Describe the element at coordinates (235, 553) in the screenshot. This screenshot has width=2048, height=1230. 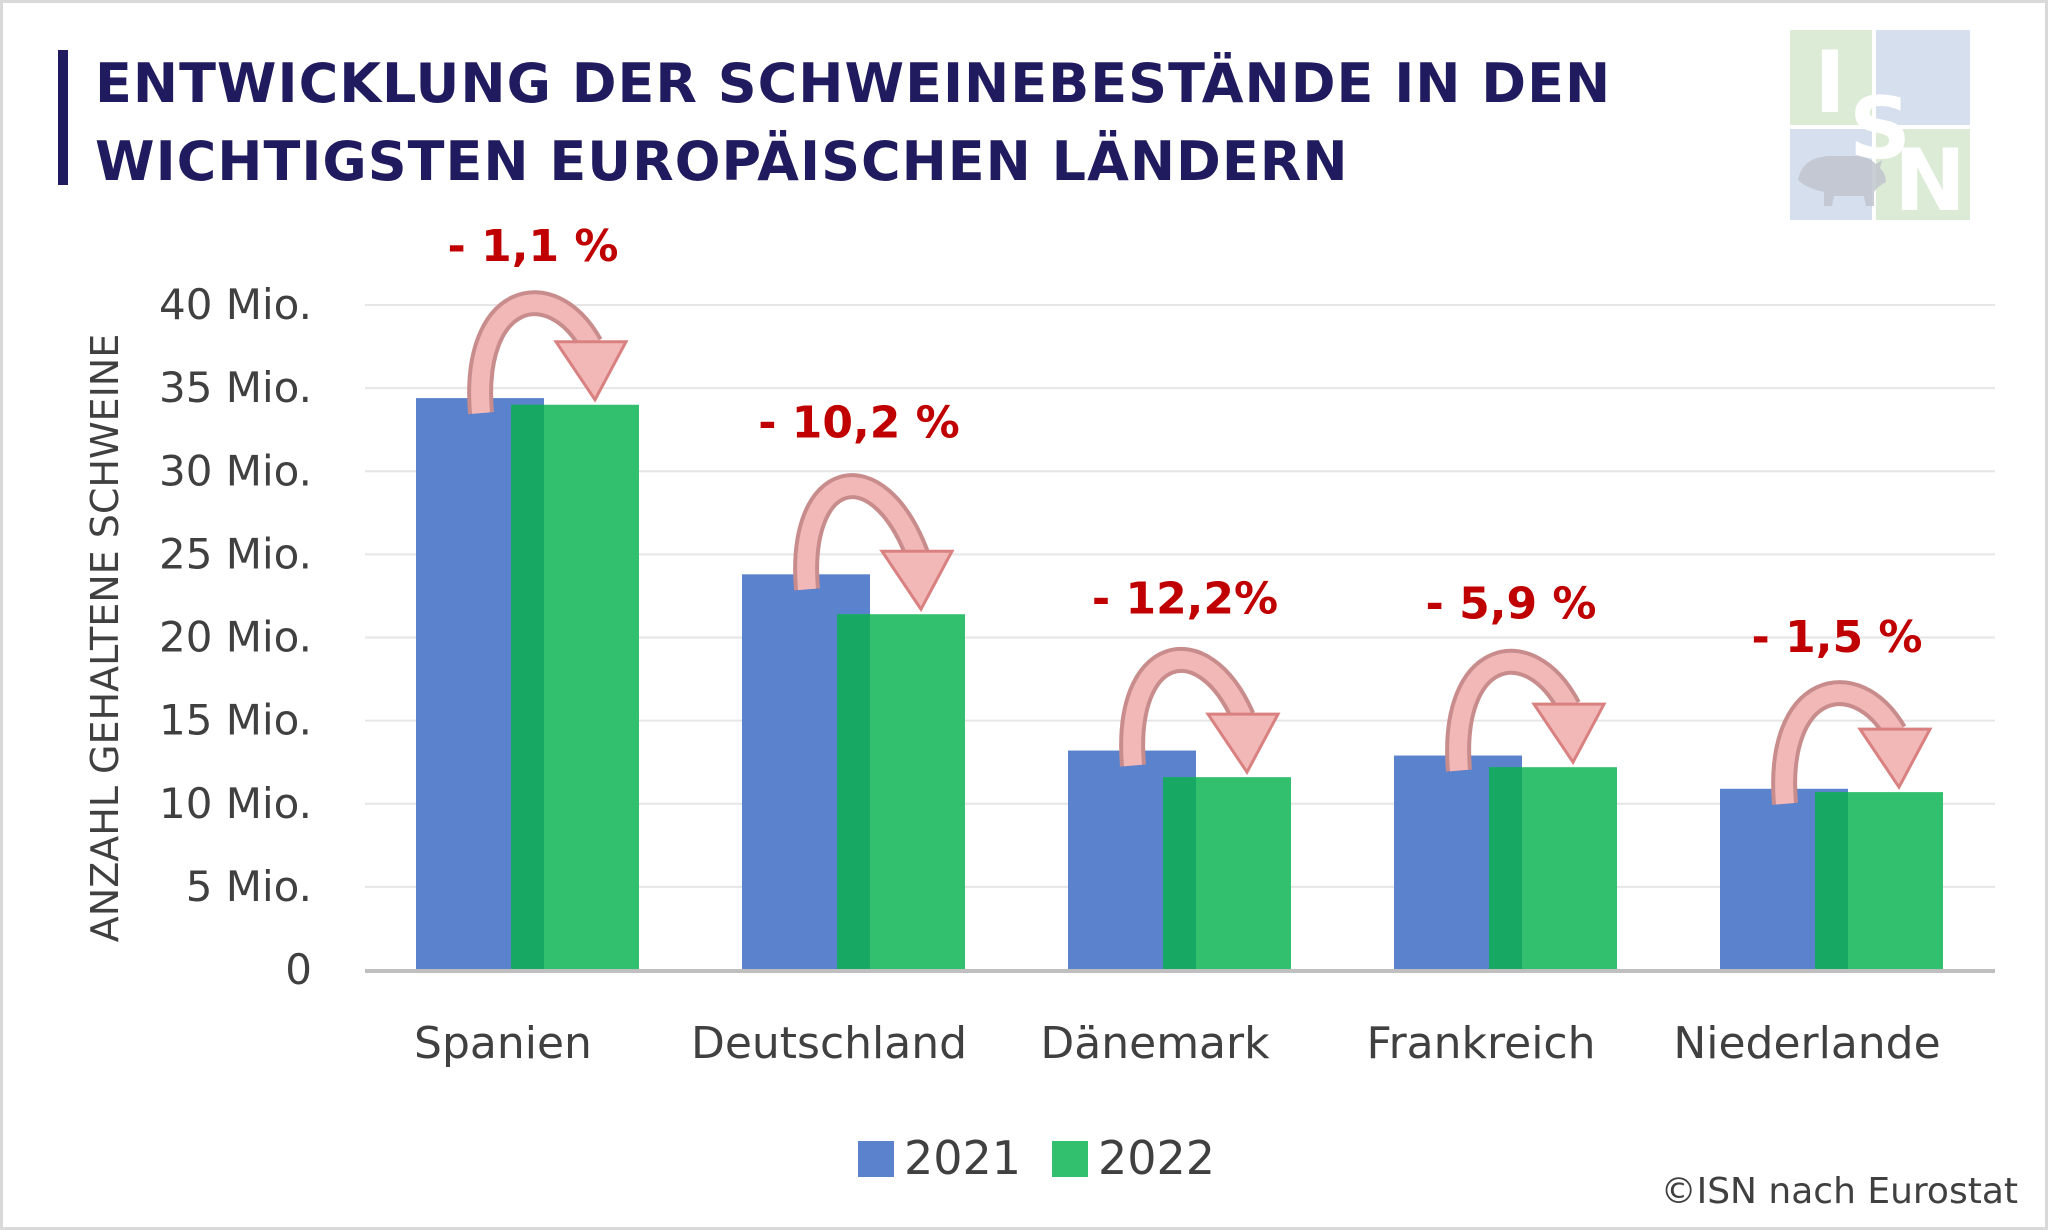
I see `y-tick-label: 25 Mio.` at that location.